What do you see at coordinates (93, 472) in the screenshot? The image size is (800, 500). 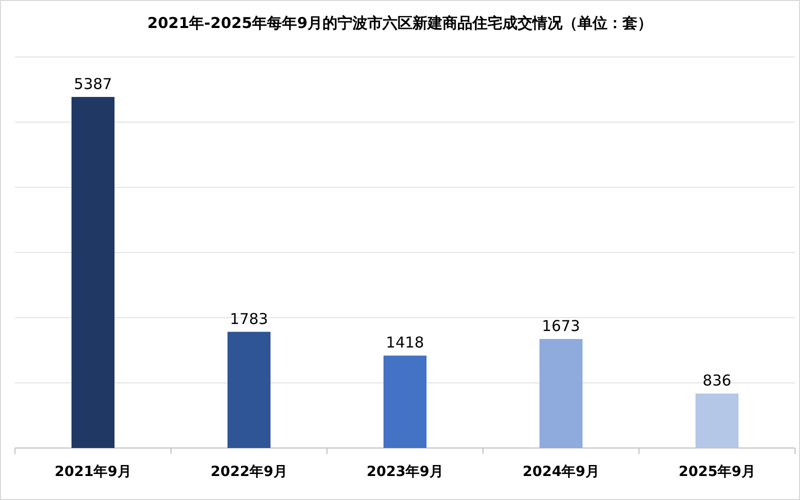 I see `x-tick-label: 2021年9月` at bounding box center [93, 472].